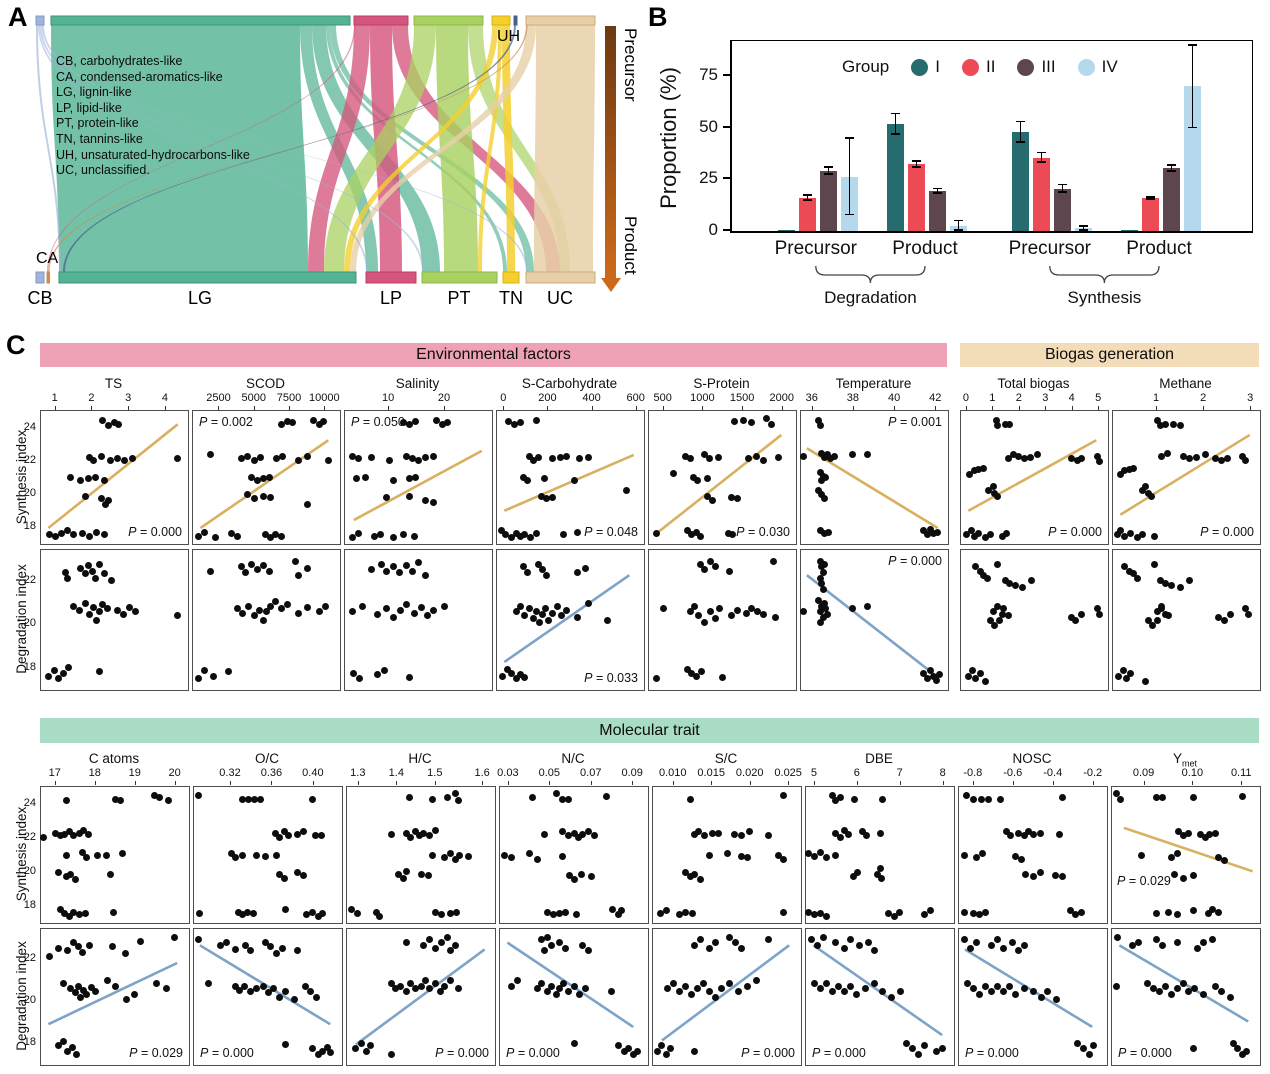 The image size is (1270, 1074). I want to click on sankey-legend-line: UH, unsaturated-hydrocarbons-like, so click(153, 154).